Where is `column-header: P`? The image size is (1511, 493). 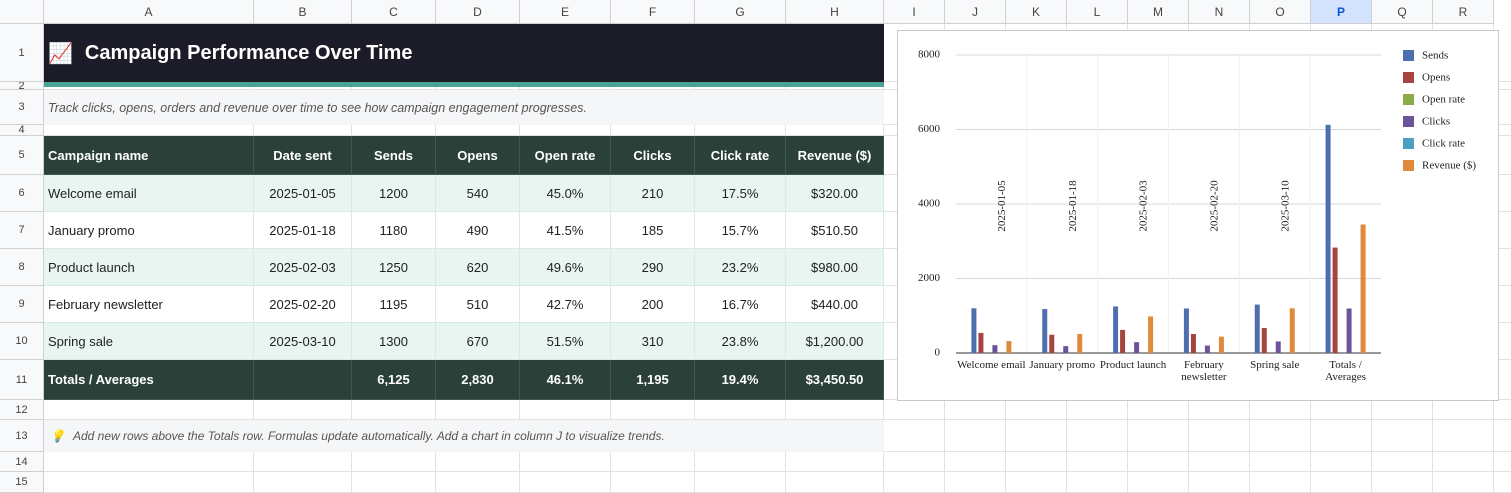 column-header: P is located at coordinates (1341, 12).